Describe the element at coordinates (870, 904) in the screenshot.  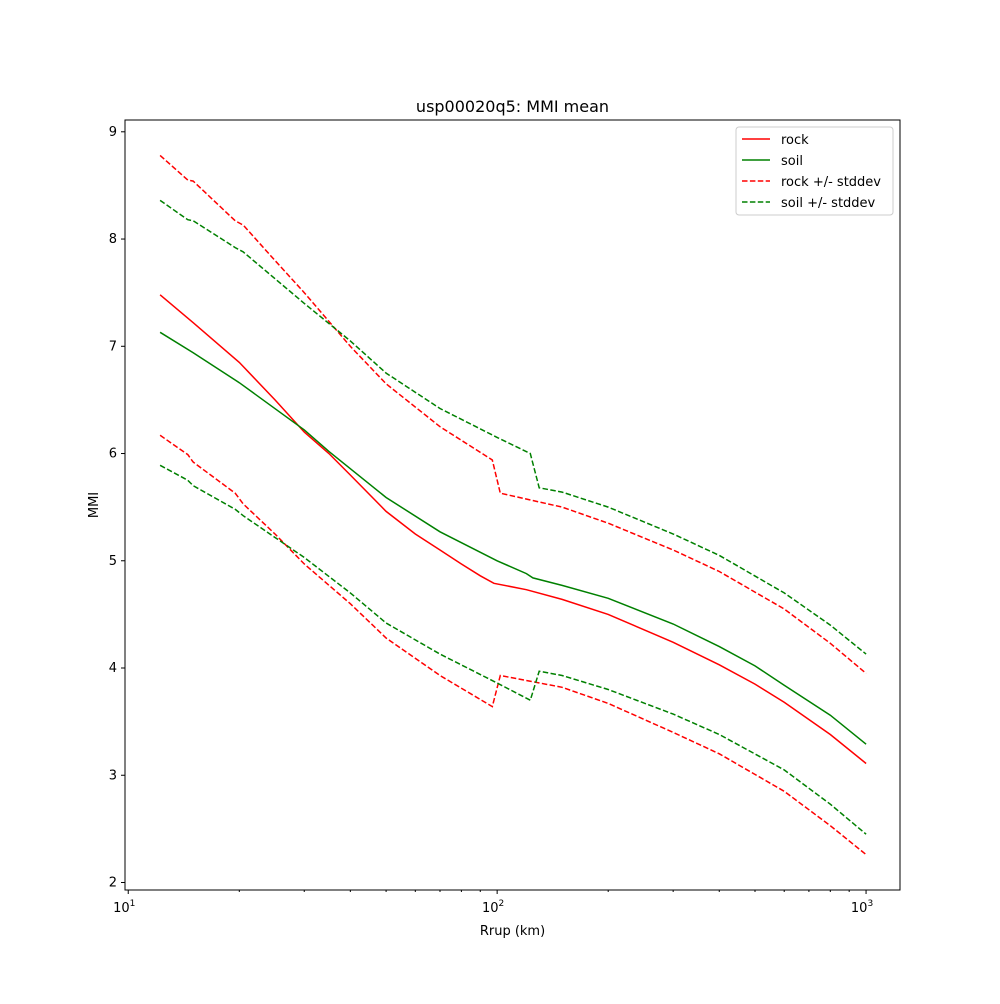
I see `x-tick-exponent: 3` at that location.